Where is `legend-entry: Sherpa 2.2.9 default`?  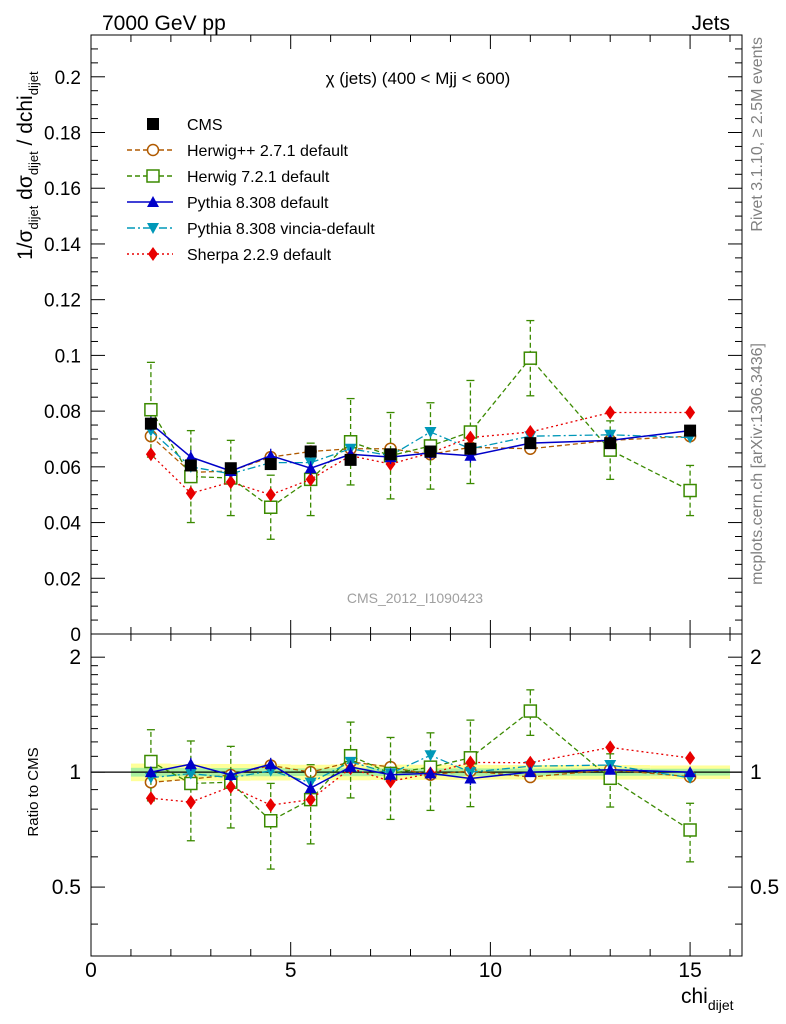 legend-entry: Sherpa 2.2.9 default is located at coordinates (229, 255).